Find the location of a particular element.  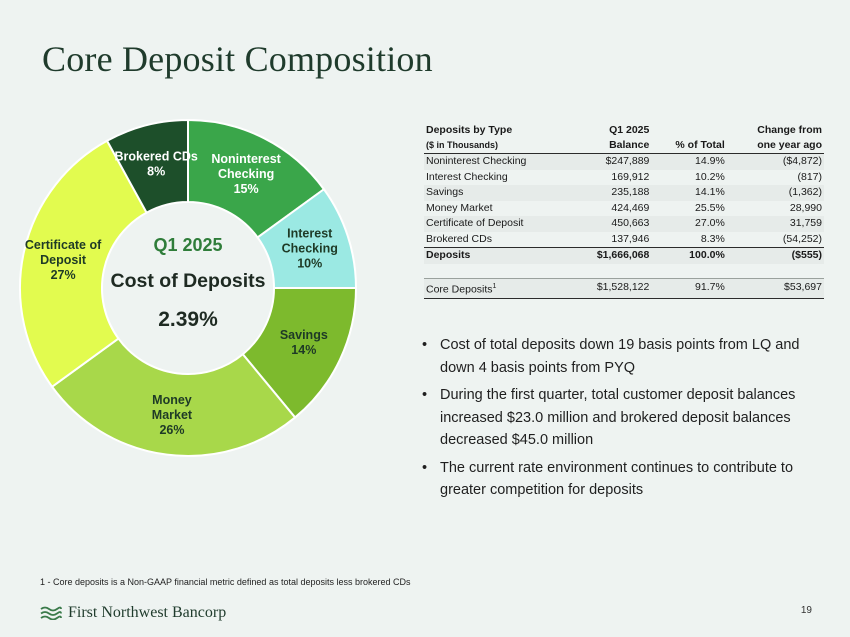

slice-label: Certificate of Deposit 27% is located at coordinates (63, 260).